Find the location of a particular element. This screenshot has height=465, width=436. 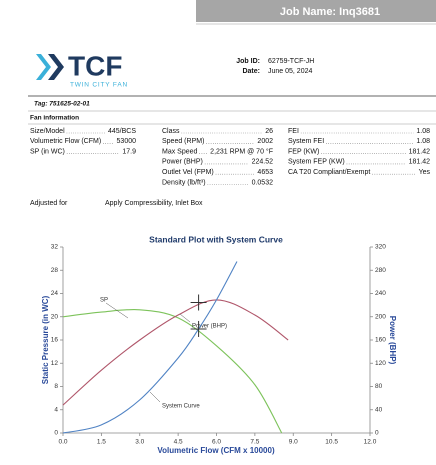

y2-tick-label: 0 is located at coordinates (377, 433).